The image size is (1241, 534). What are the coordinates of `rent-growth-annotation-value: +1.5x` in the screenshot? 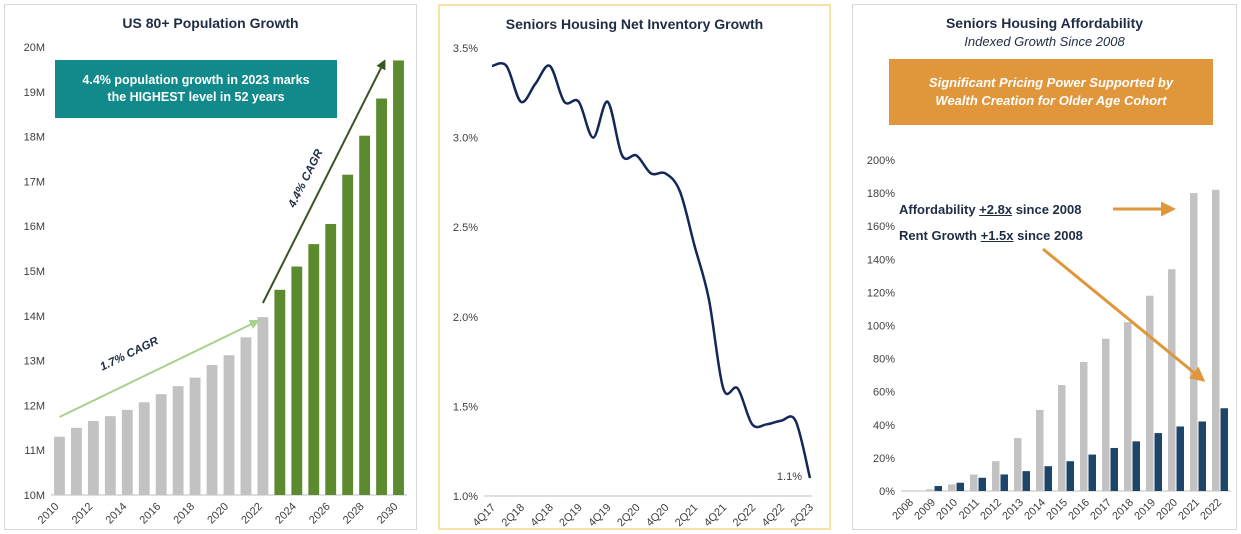 It's located at (997, 235).